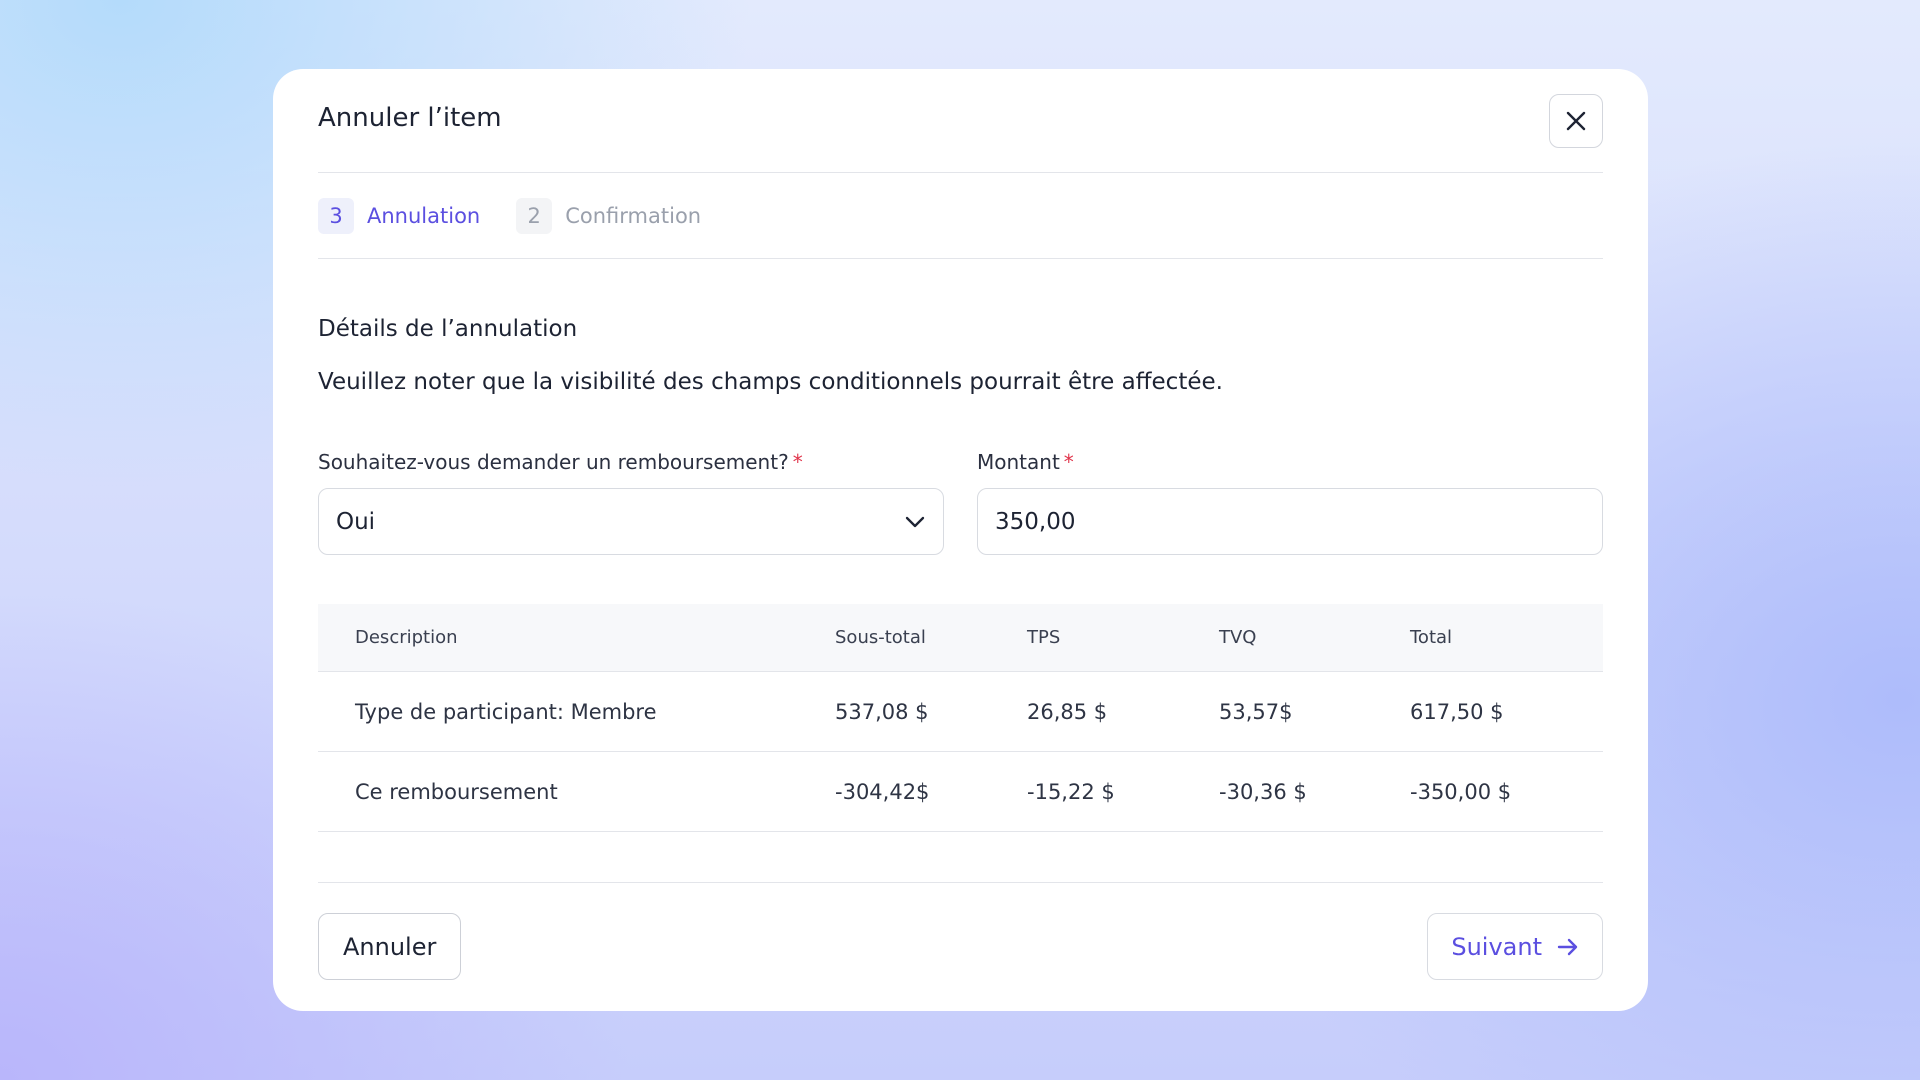  Describe the element at coordinates (406, 637) in the screenshot. I see `column-header-description: Description` at that location.